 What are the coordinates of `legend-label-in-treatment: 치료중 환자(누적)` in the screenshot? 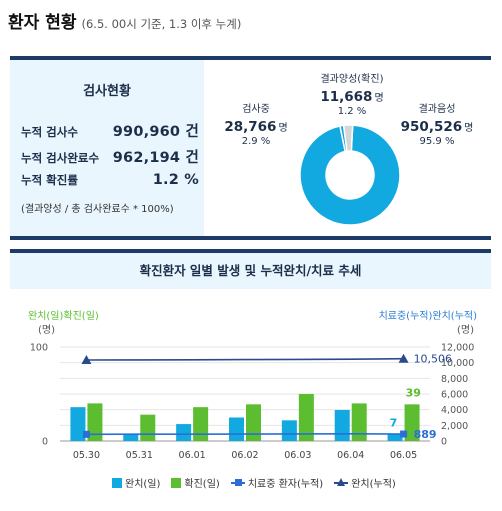 It's located at (285, 484).